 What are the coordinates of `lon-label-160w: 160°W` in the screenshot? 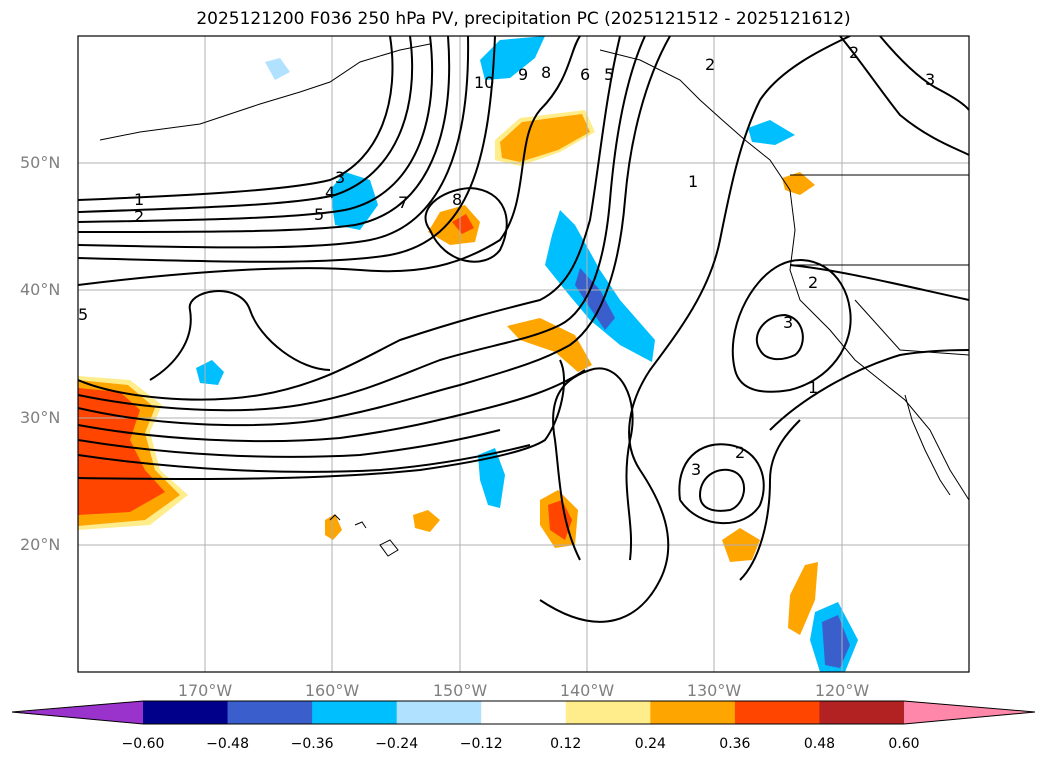 It's located at (332, 690).